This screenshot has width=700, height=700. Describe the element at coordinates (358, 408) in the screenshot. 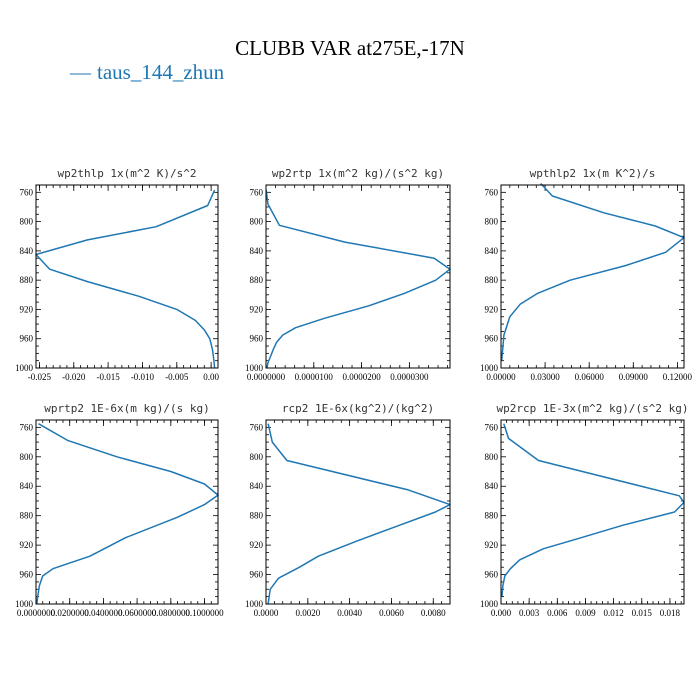

I see `panel-title: rcp2 1E-6x(kg^2)/(kg^2)` at that location.